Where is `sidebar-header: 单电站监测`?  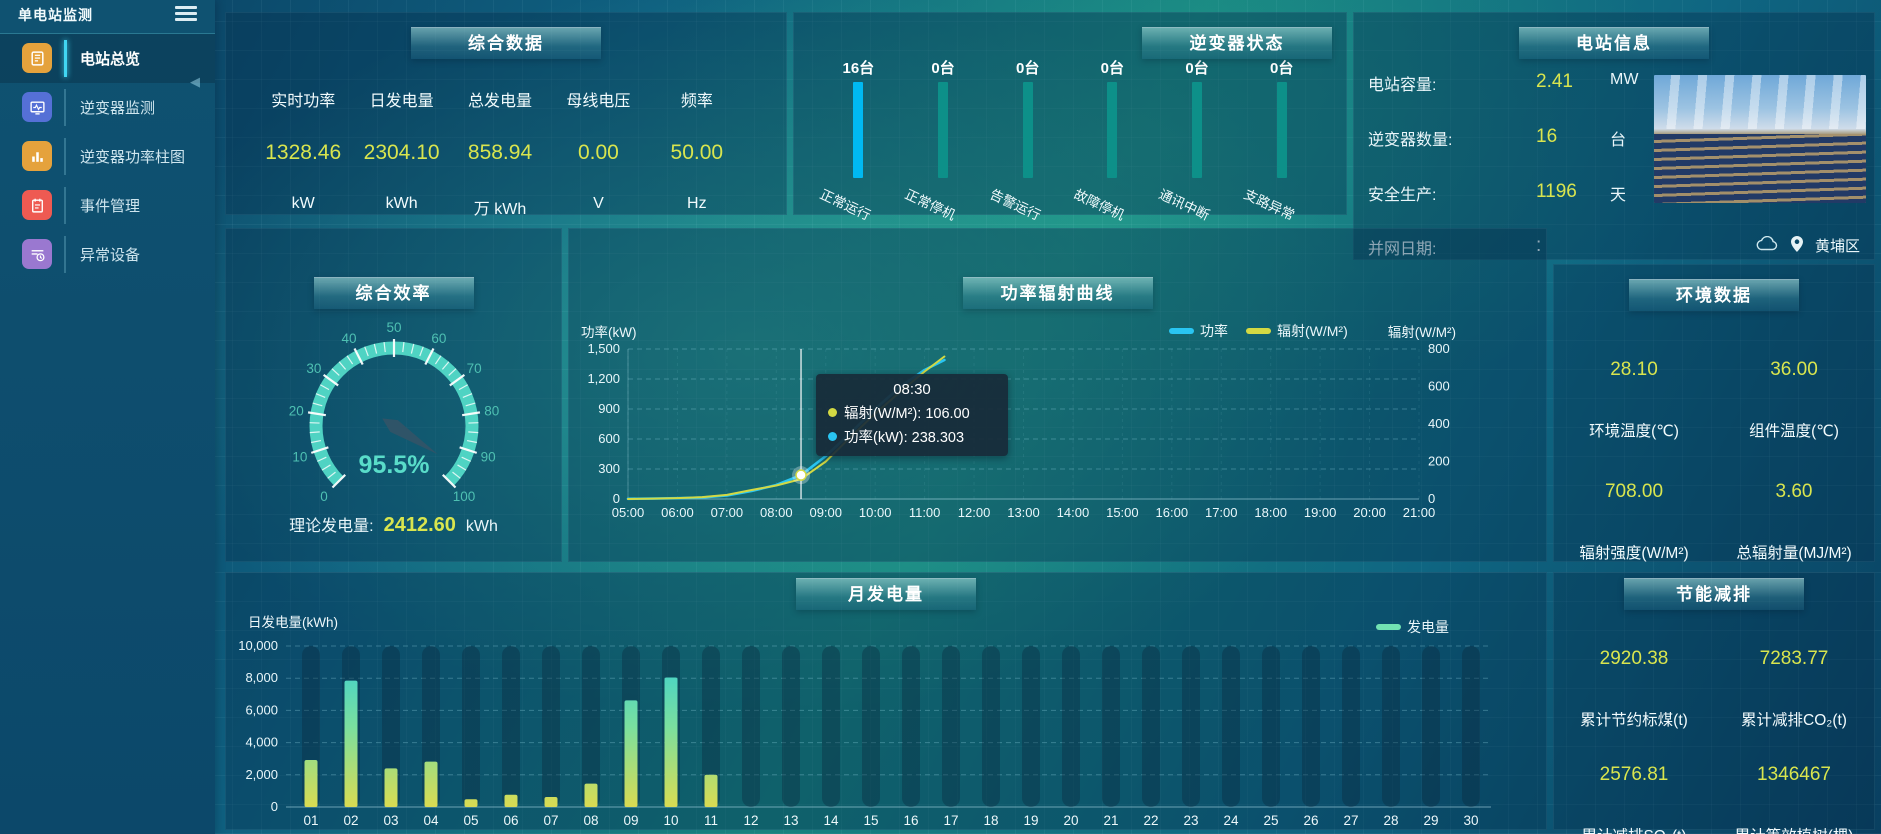 sidebar-header: 单电站监测 is located at coordinates (107, 17).